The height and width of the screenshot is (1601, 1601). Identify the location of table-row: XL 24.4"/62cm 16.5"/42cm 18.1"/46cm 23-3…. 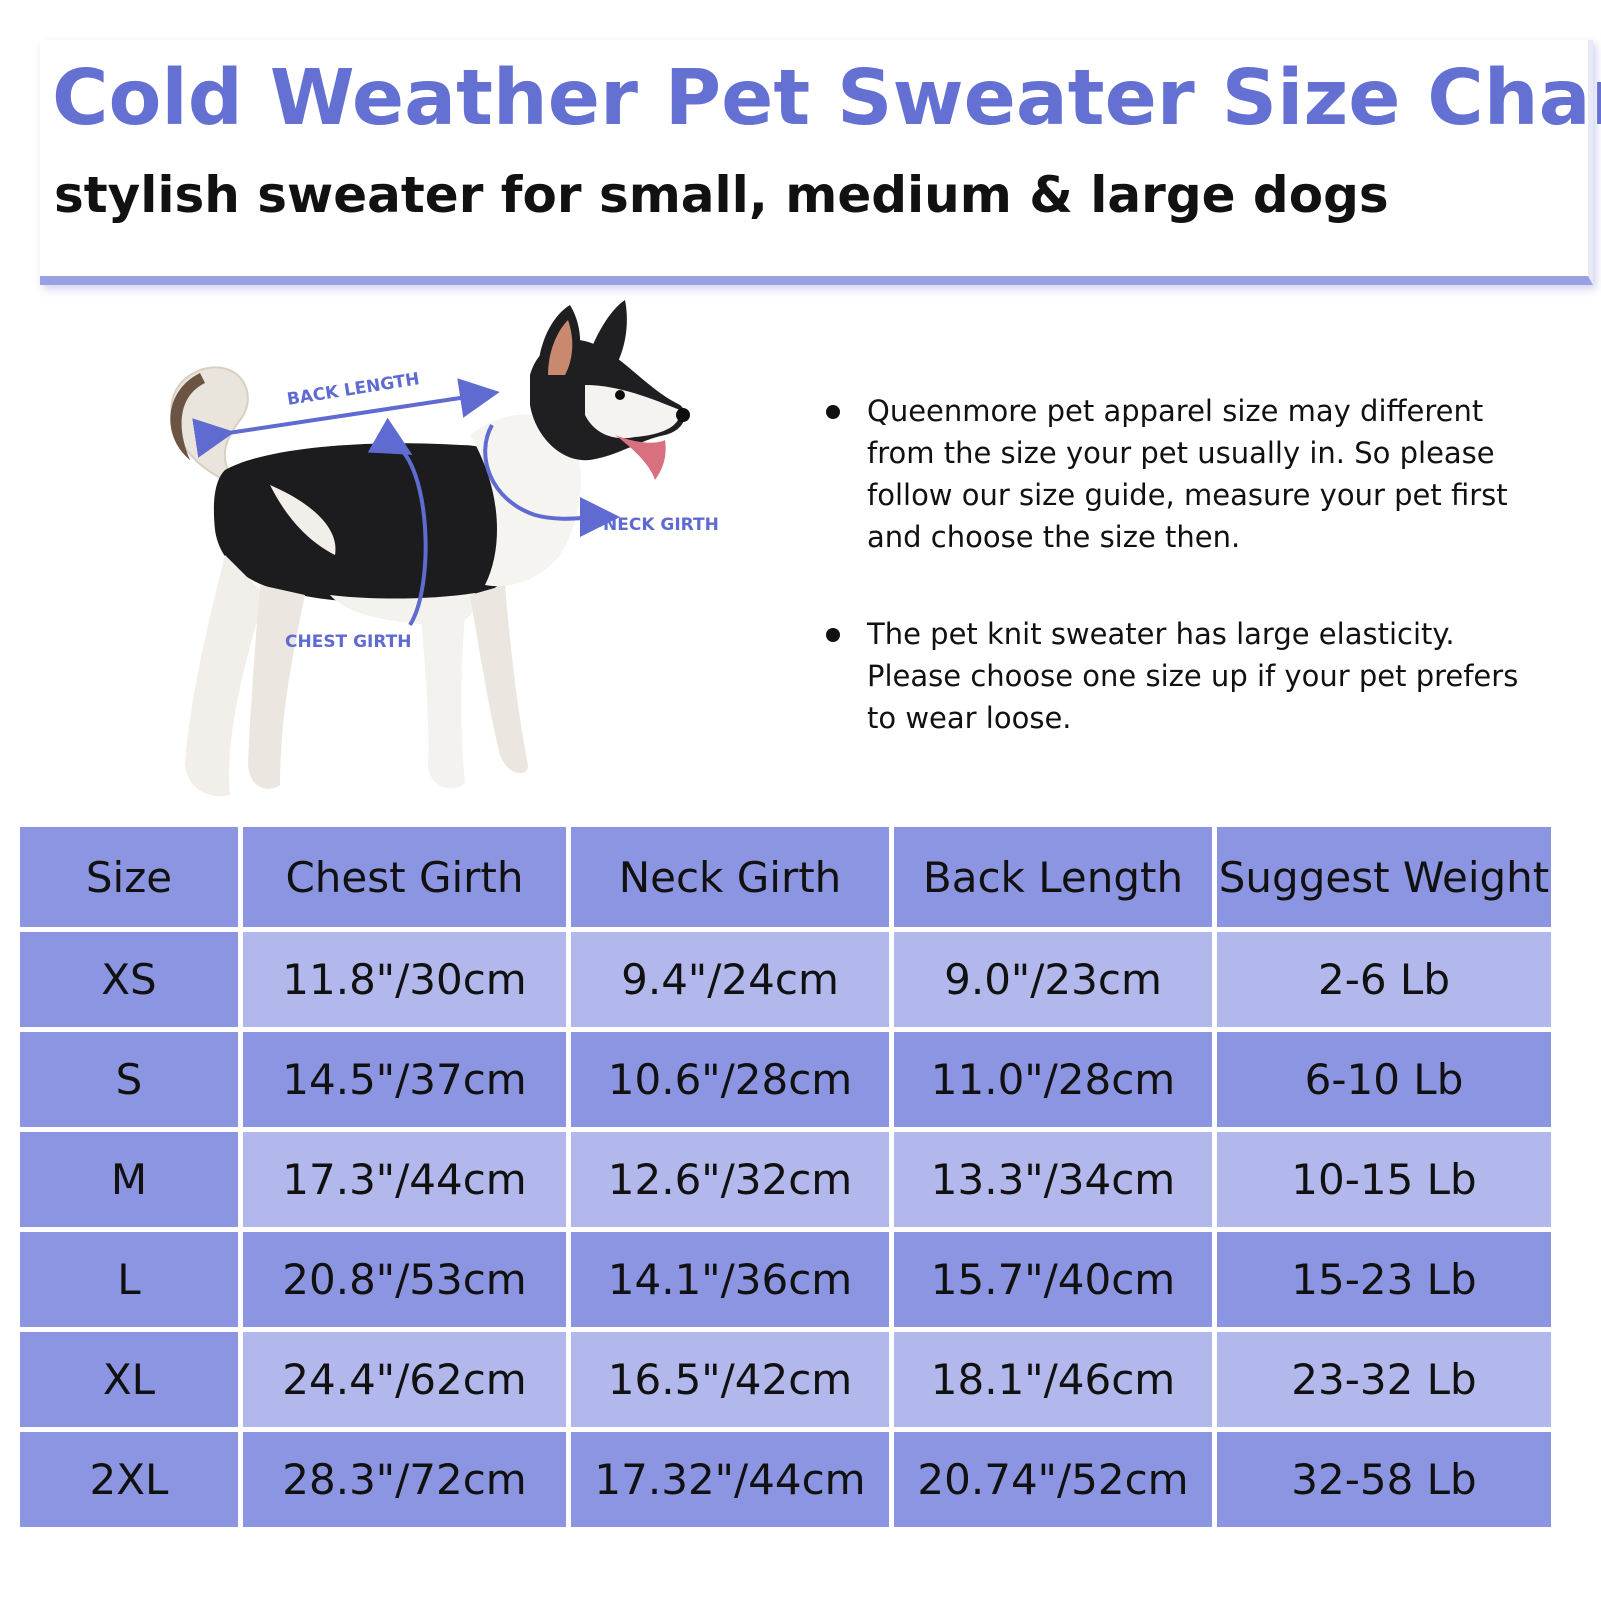
(785, 1379).